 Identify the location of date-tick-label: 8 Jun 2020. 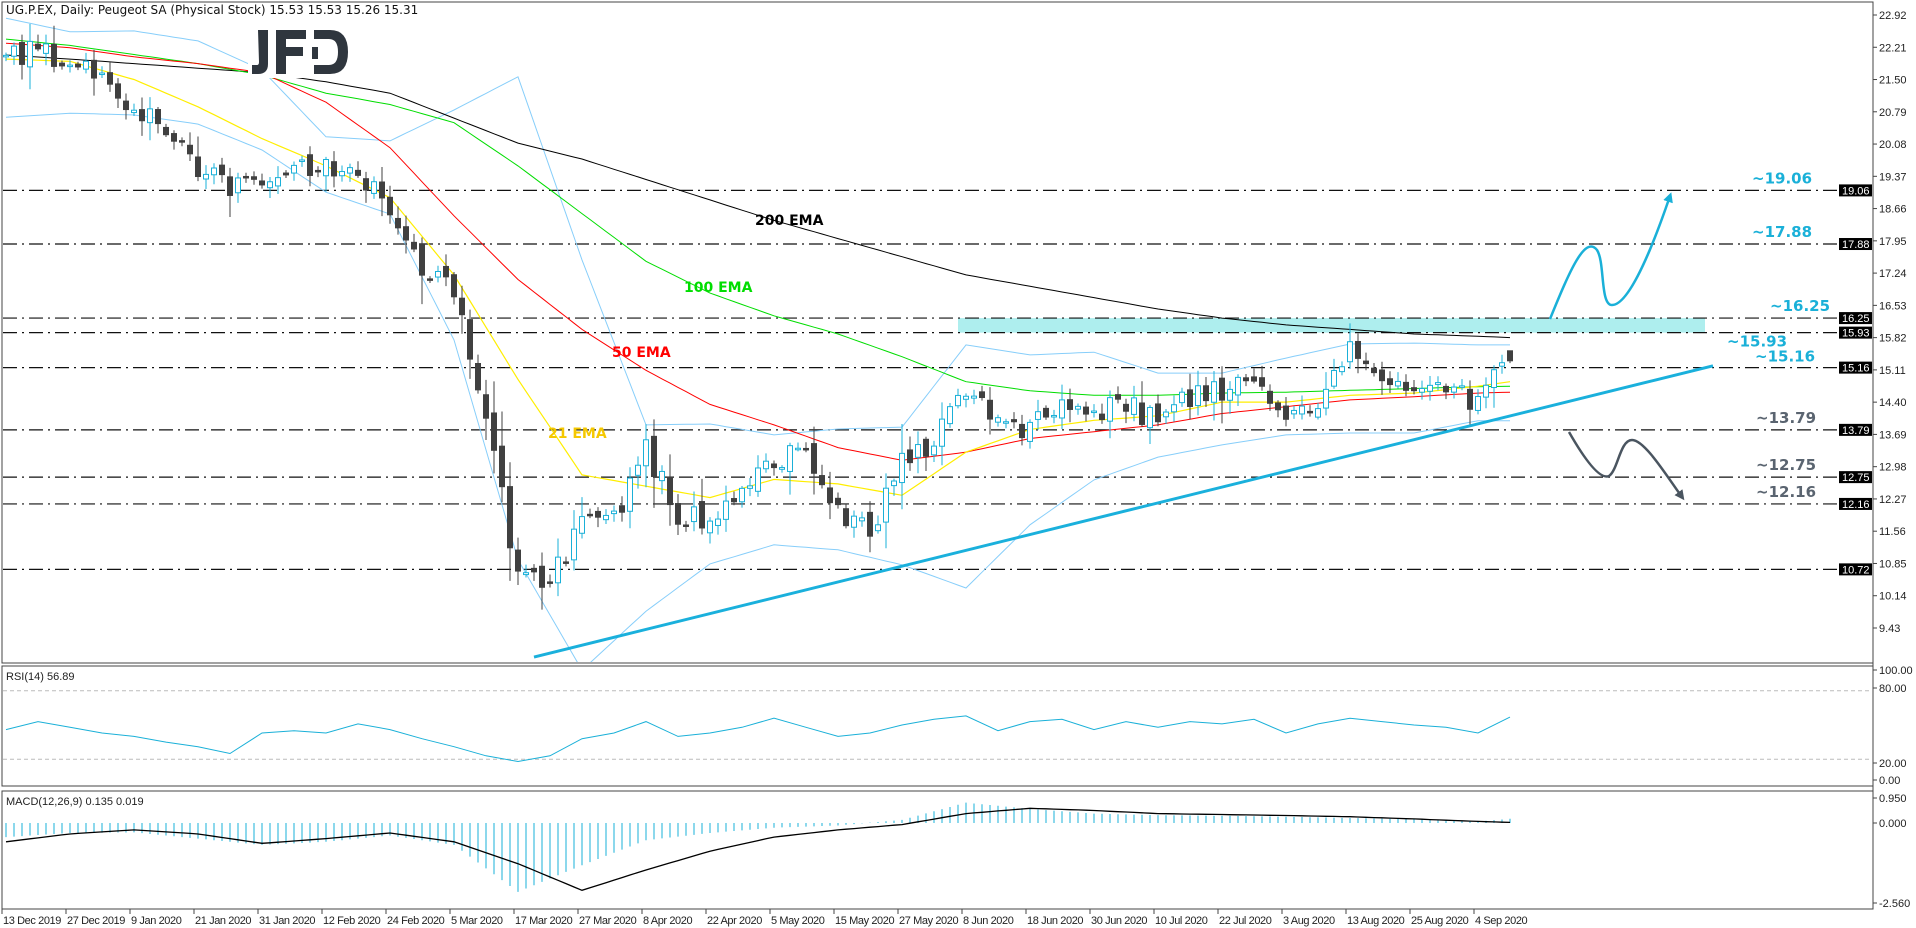
(988, 921).